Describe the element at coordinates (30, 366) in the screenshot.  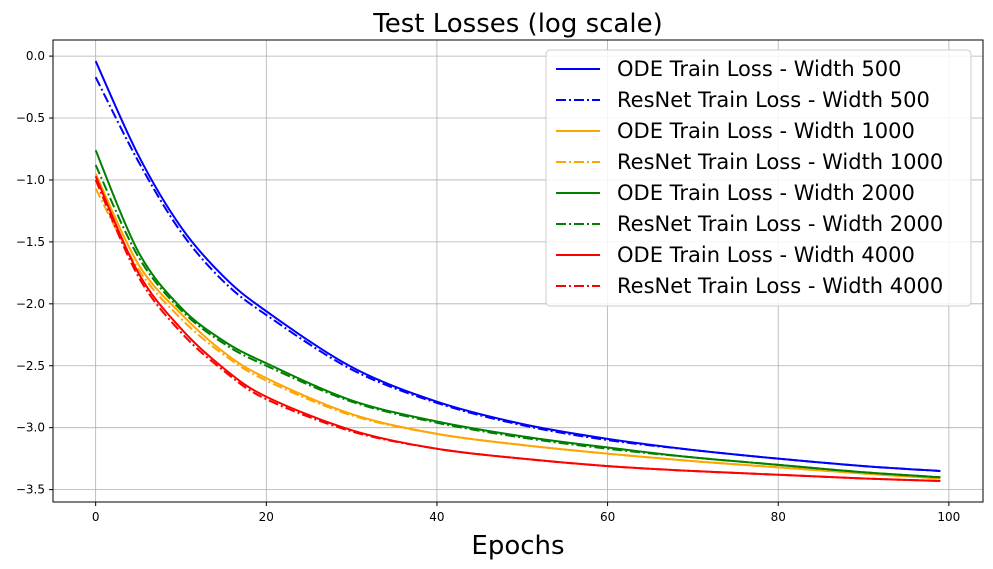
I see `y-tick-label: −2.5` at that location.